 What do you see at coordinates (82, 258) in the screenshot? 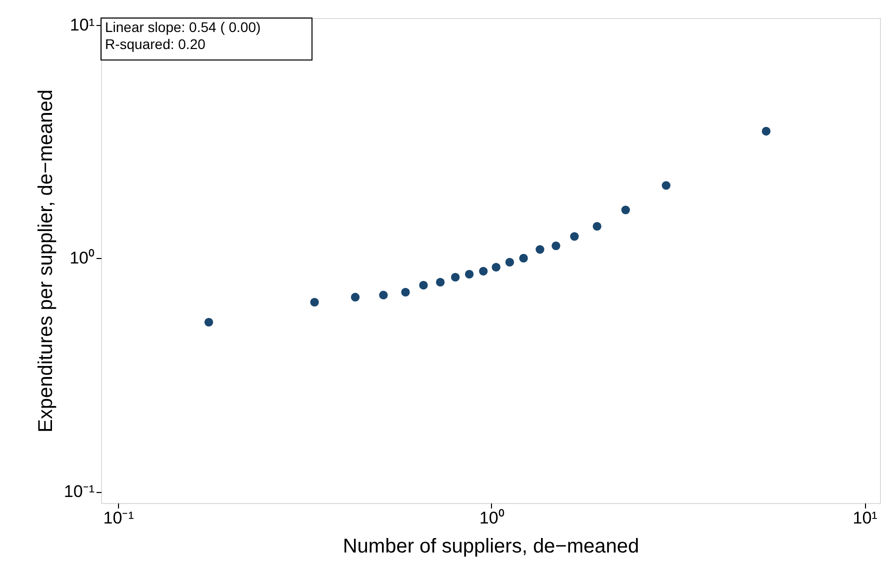
I see `y-tick-label: 10⁰` at bounding box center [82, 258].